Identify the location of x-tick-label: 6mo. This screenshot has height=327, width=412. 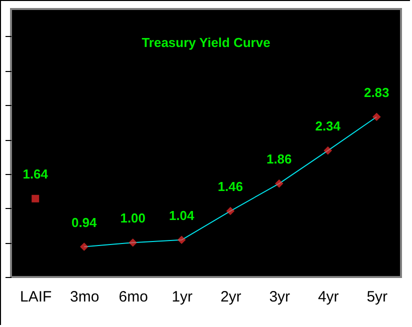
(133, 297).